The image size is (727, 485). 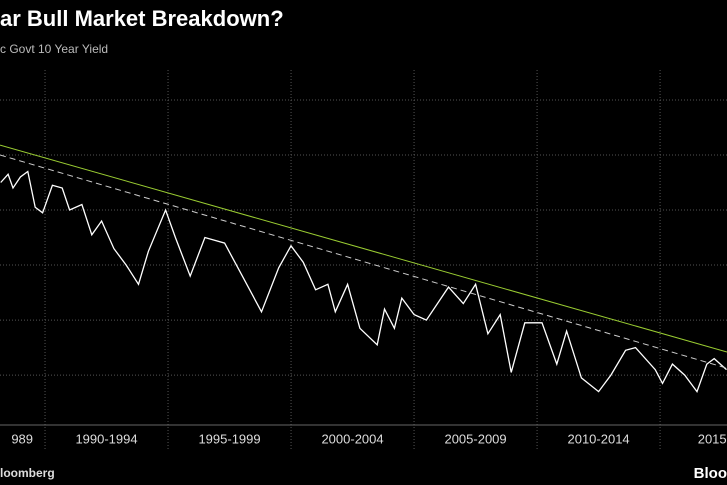 I want to click on chart-subtitle: c Govt 10 Year Yield, so click(x=54, y=49).